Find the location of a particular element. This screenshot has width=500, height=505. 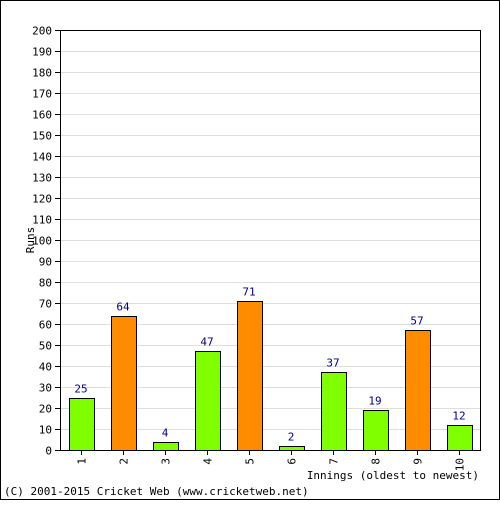

data-label: 37 is located at coordinates (332, 363).